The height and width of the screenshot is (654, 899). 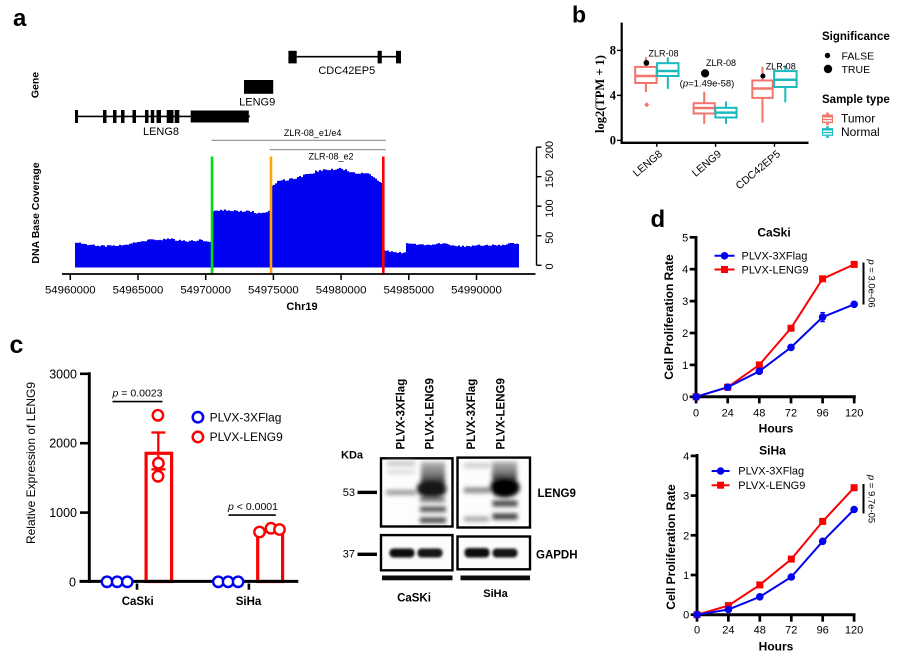 What do you see at coordinates (63, 374) in the screenshot?
I see `svg-text: 3000` at bounding box center [63, 374].